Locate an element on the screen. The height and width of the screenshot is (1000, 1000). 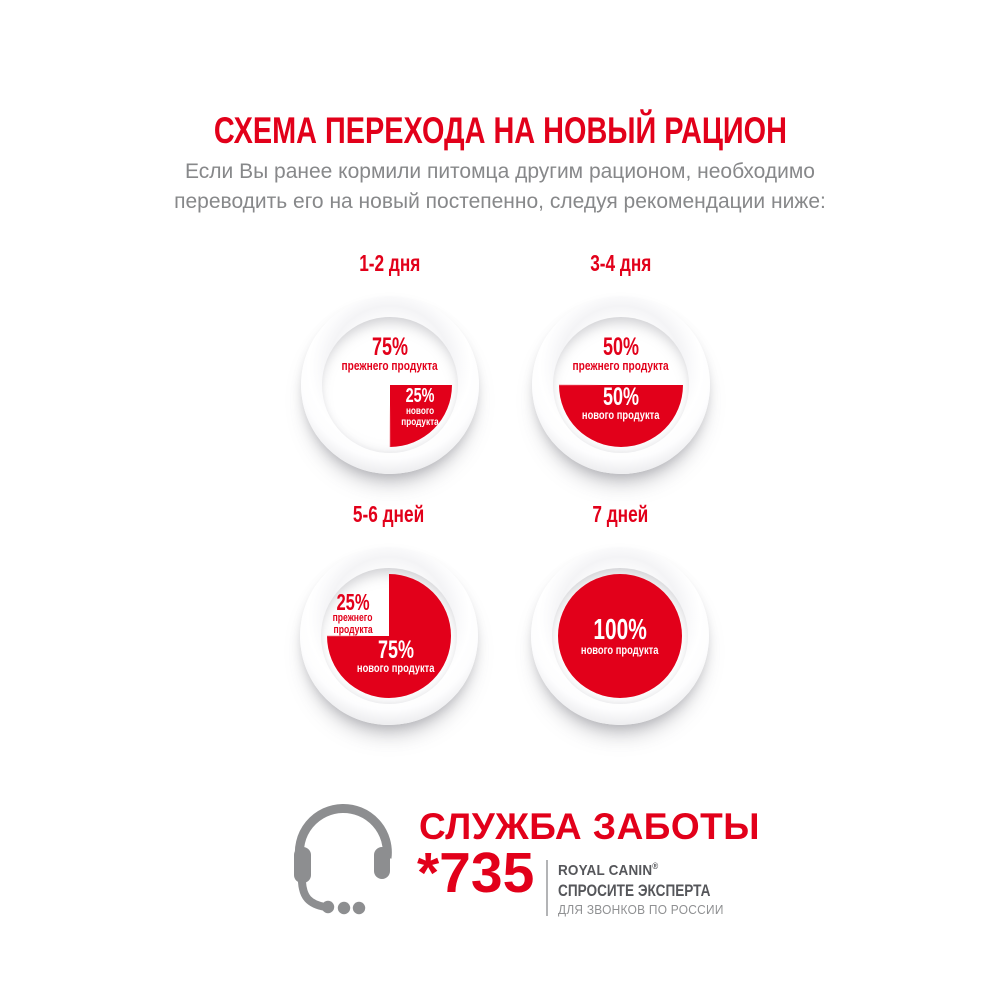
new-product-share: 75% нового продукта is located at coordinates (396, 656).